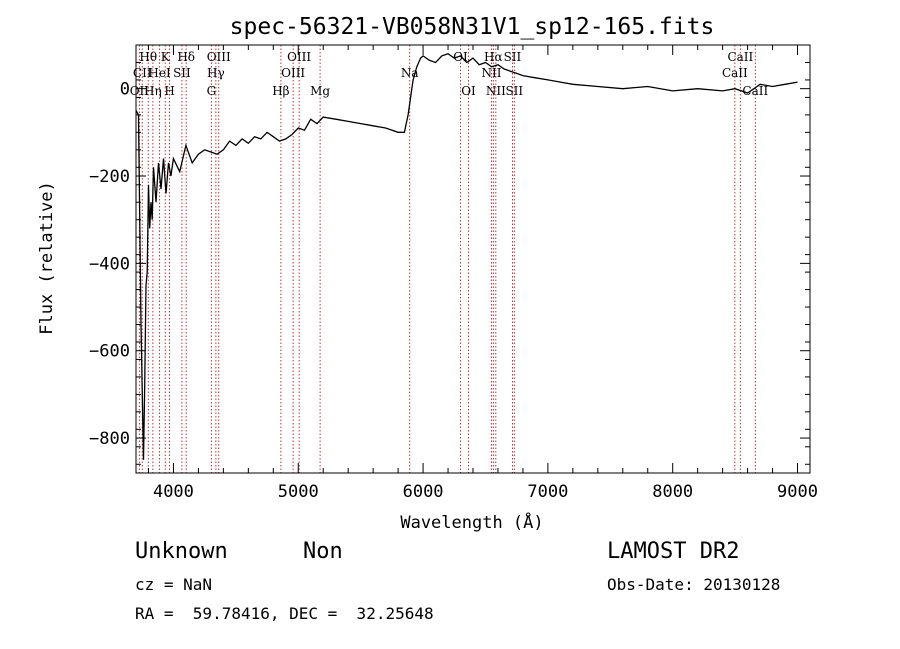 The image size is (900, 649). I want to click on line-label: G, so click(212, 91).